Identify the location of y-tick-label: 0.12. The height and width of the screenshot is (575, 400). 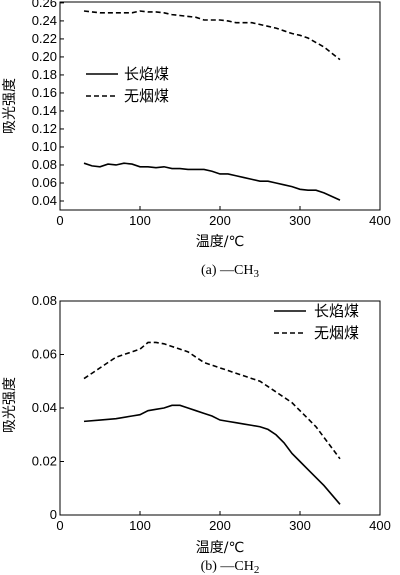
(44, 128).